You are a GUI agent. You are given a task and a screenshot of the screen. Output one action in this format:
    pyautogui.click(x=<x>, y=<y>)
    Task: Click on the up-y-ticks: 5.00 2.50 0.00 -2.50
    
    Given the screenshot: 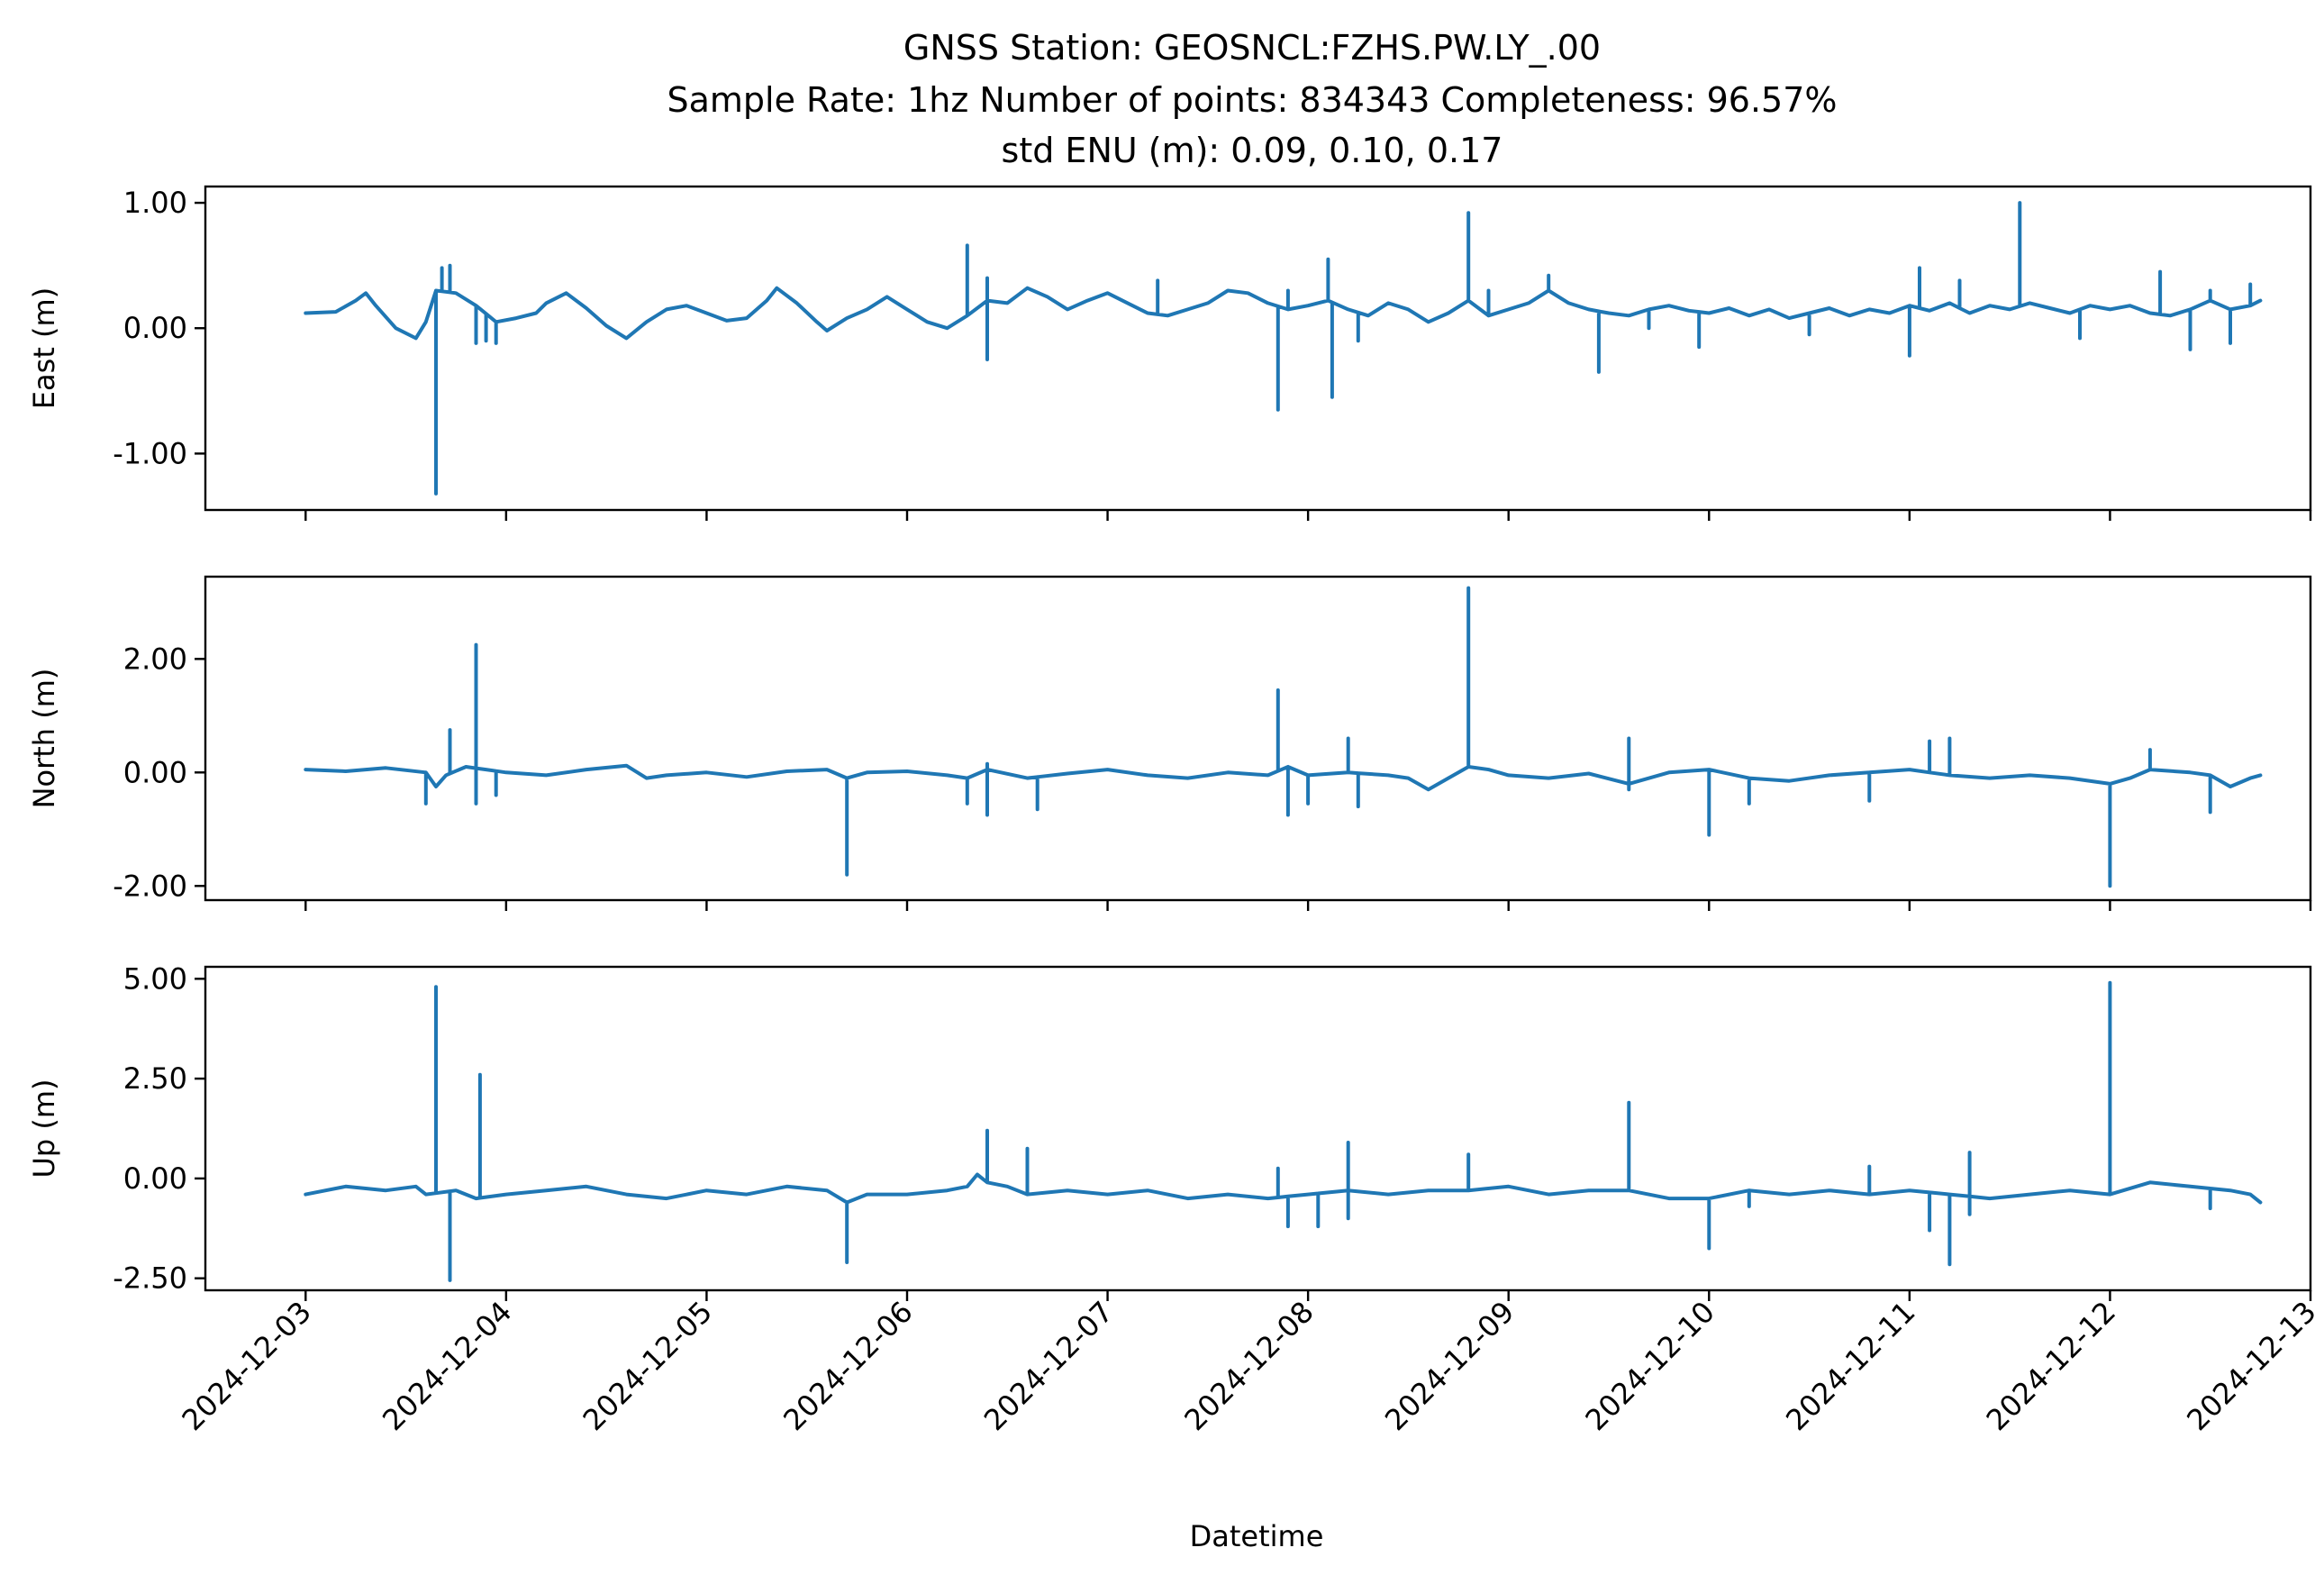 What is the action you would take?
    pyautogui.click(x=159, y=1128)
    